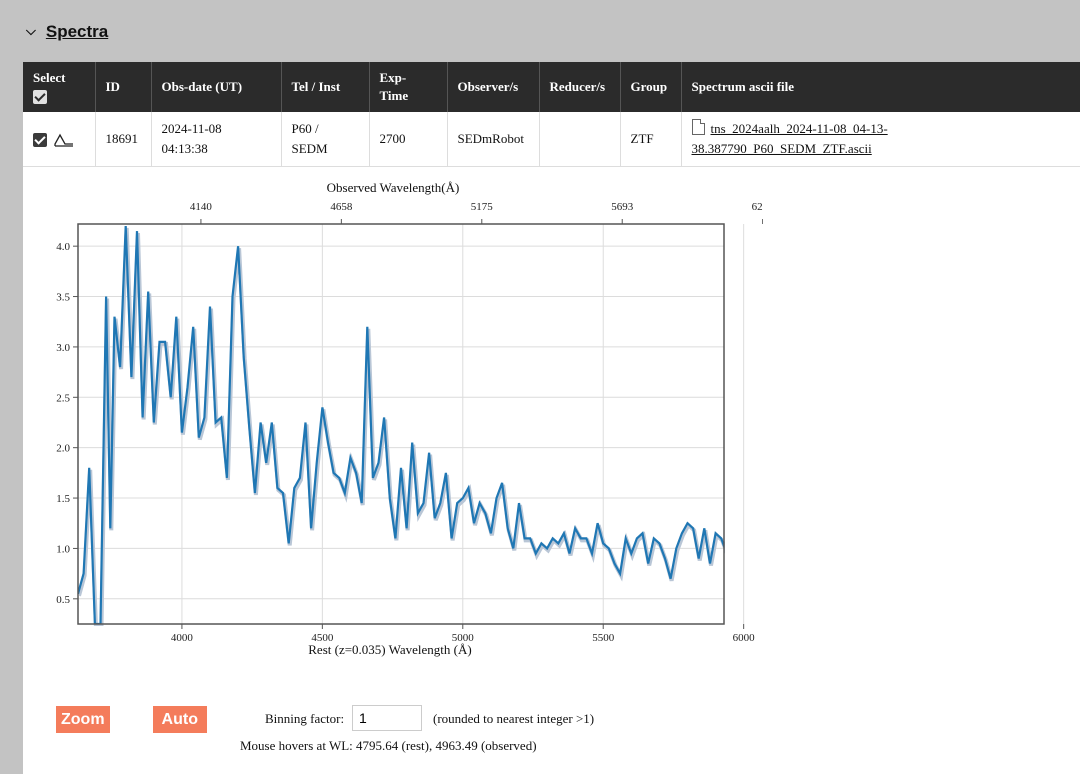 This screenshot has width=1080, height=774. I want to click on row-observer: SEDmRobot, so click(493, 139).